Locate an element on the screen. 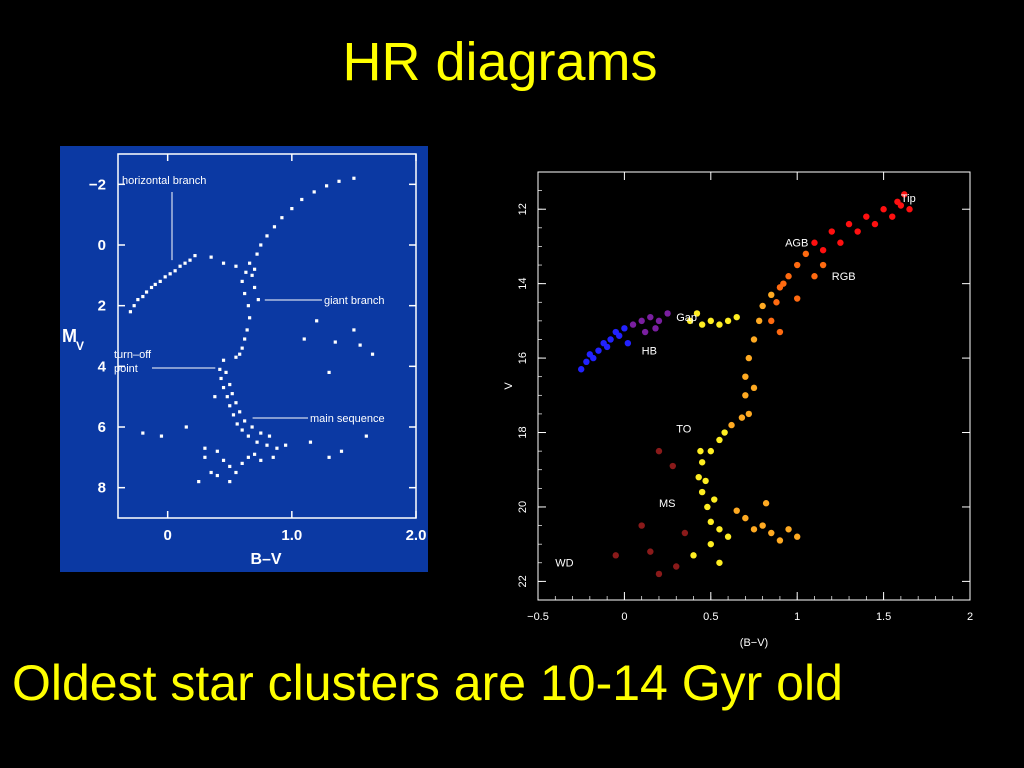 This screenshot has width=1024, height=768. left-annotation-label: horizontal branch is located at coordinates (164, 181).